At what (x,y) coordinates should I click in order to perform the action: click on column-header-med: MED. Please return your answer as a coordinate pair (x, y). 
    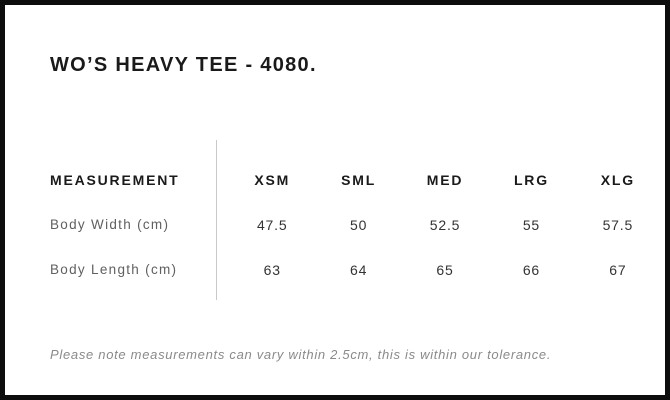
    Looking at the image, I should click on (445, 179).